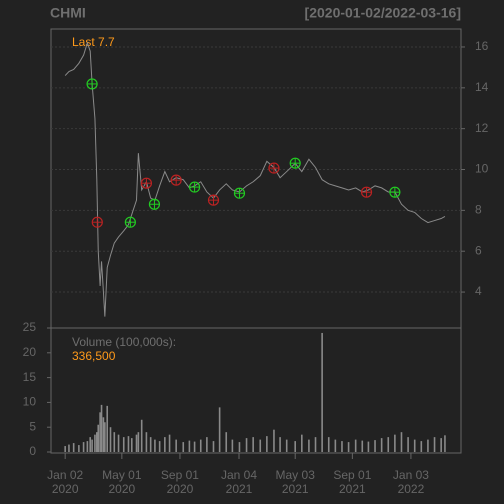  What do you see at coordinates (478, 210) in the screenshot?
I see `y-tick-label: 8` at bounding box center [478, 210].